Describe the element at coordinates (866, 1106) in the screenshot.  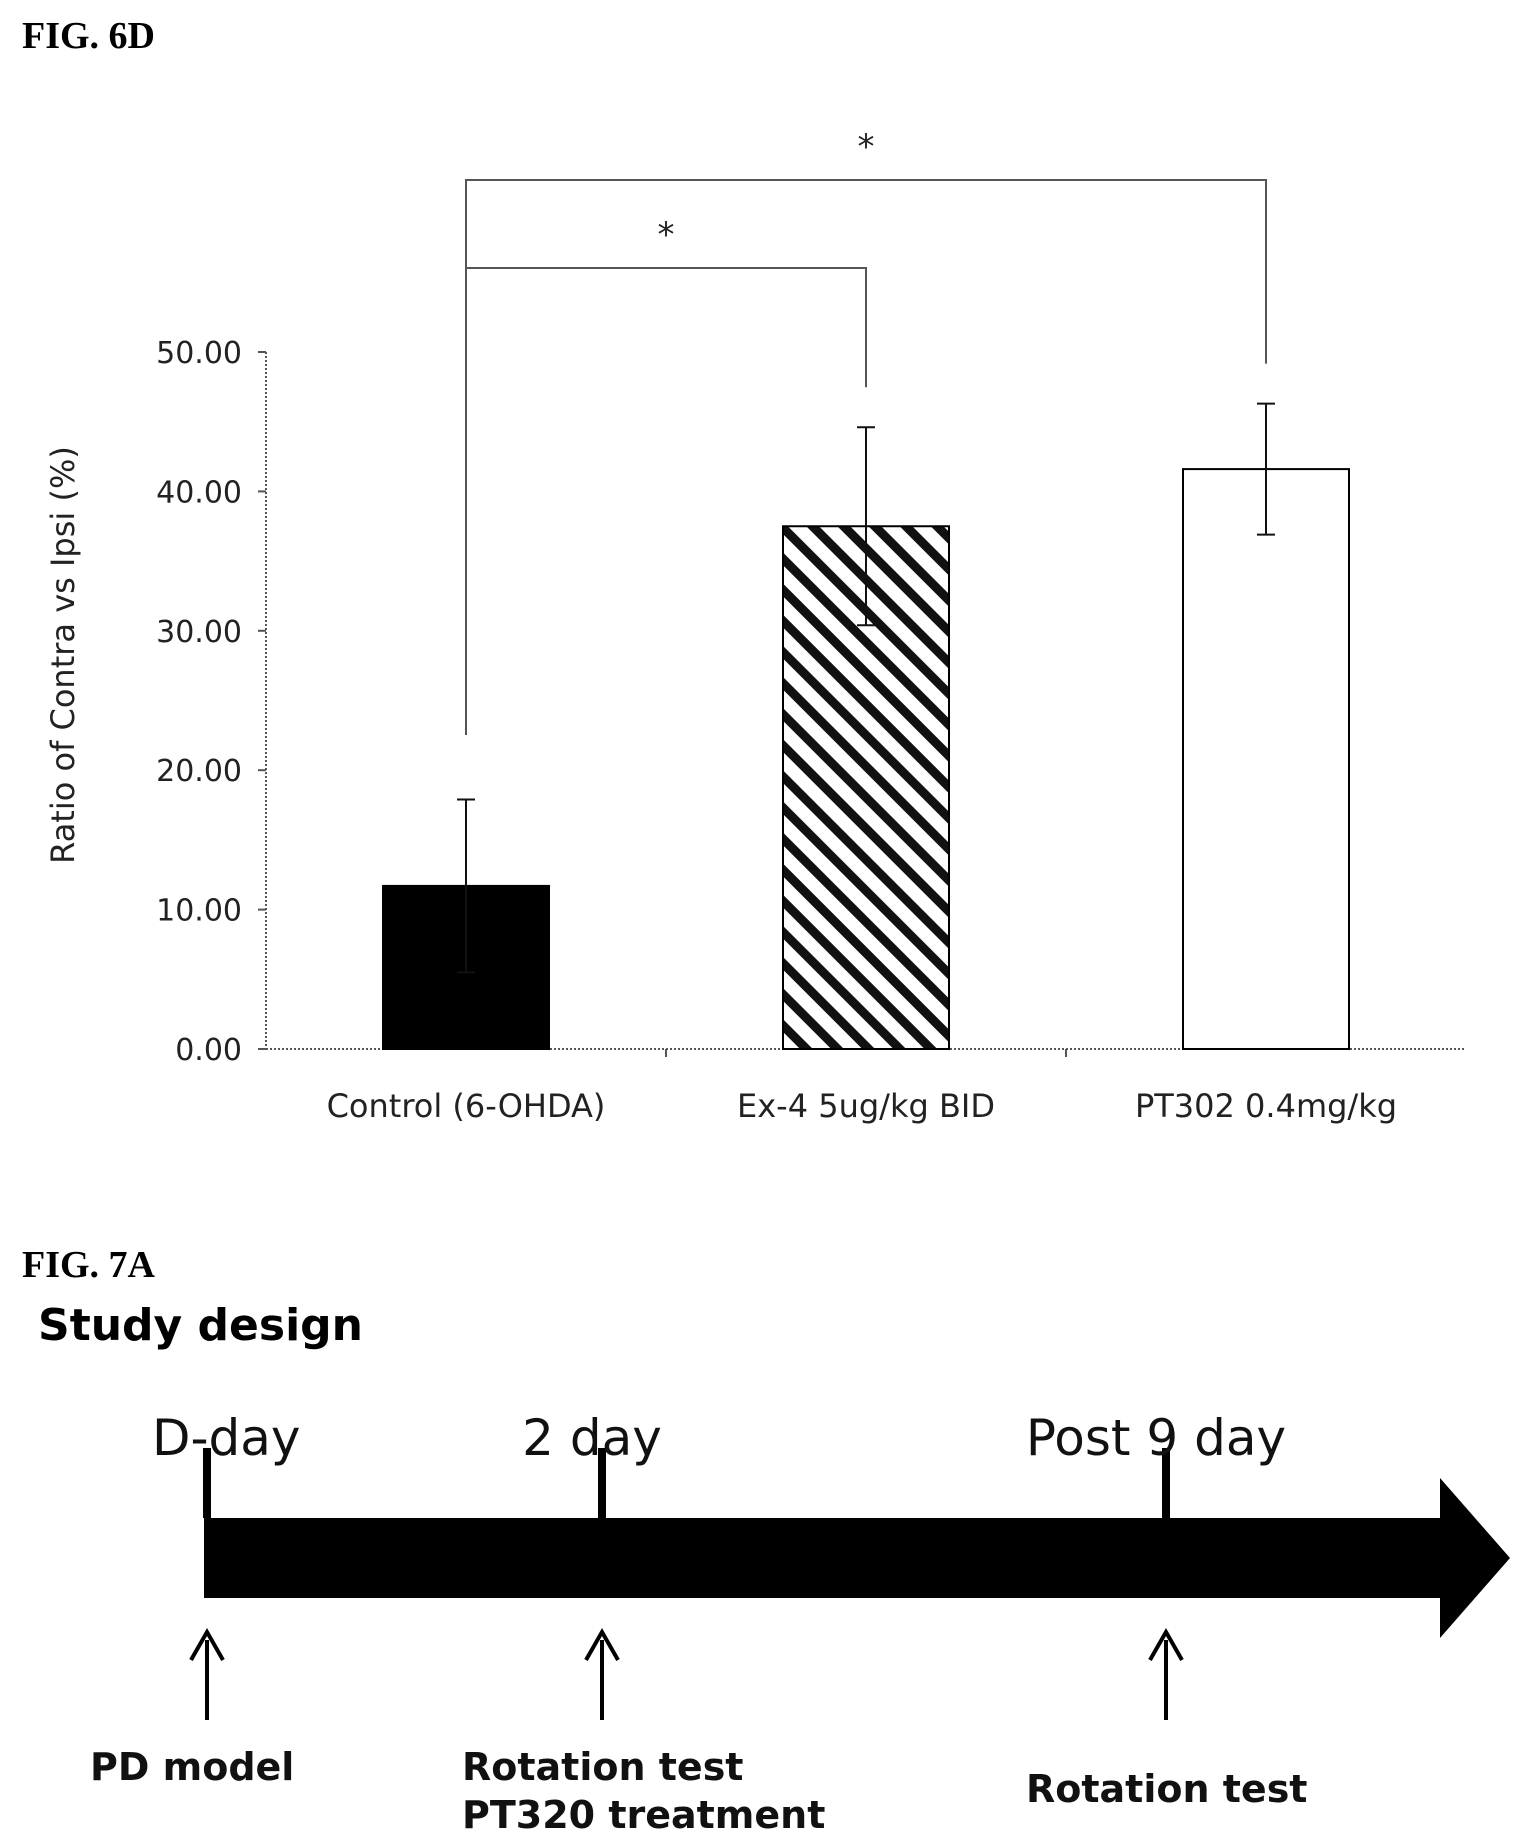
I see `category-label: Ex-4 5ug/kg BID` at that location.